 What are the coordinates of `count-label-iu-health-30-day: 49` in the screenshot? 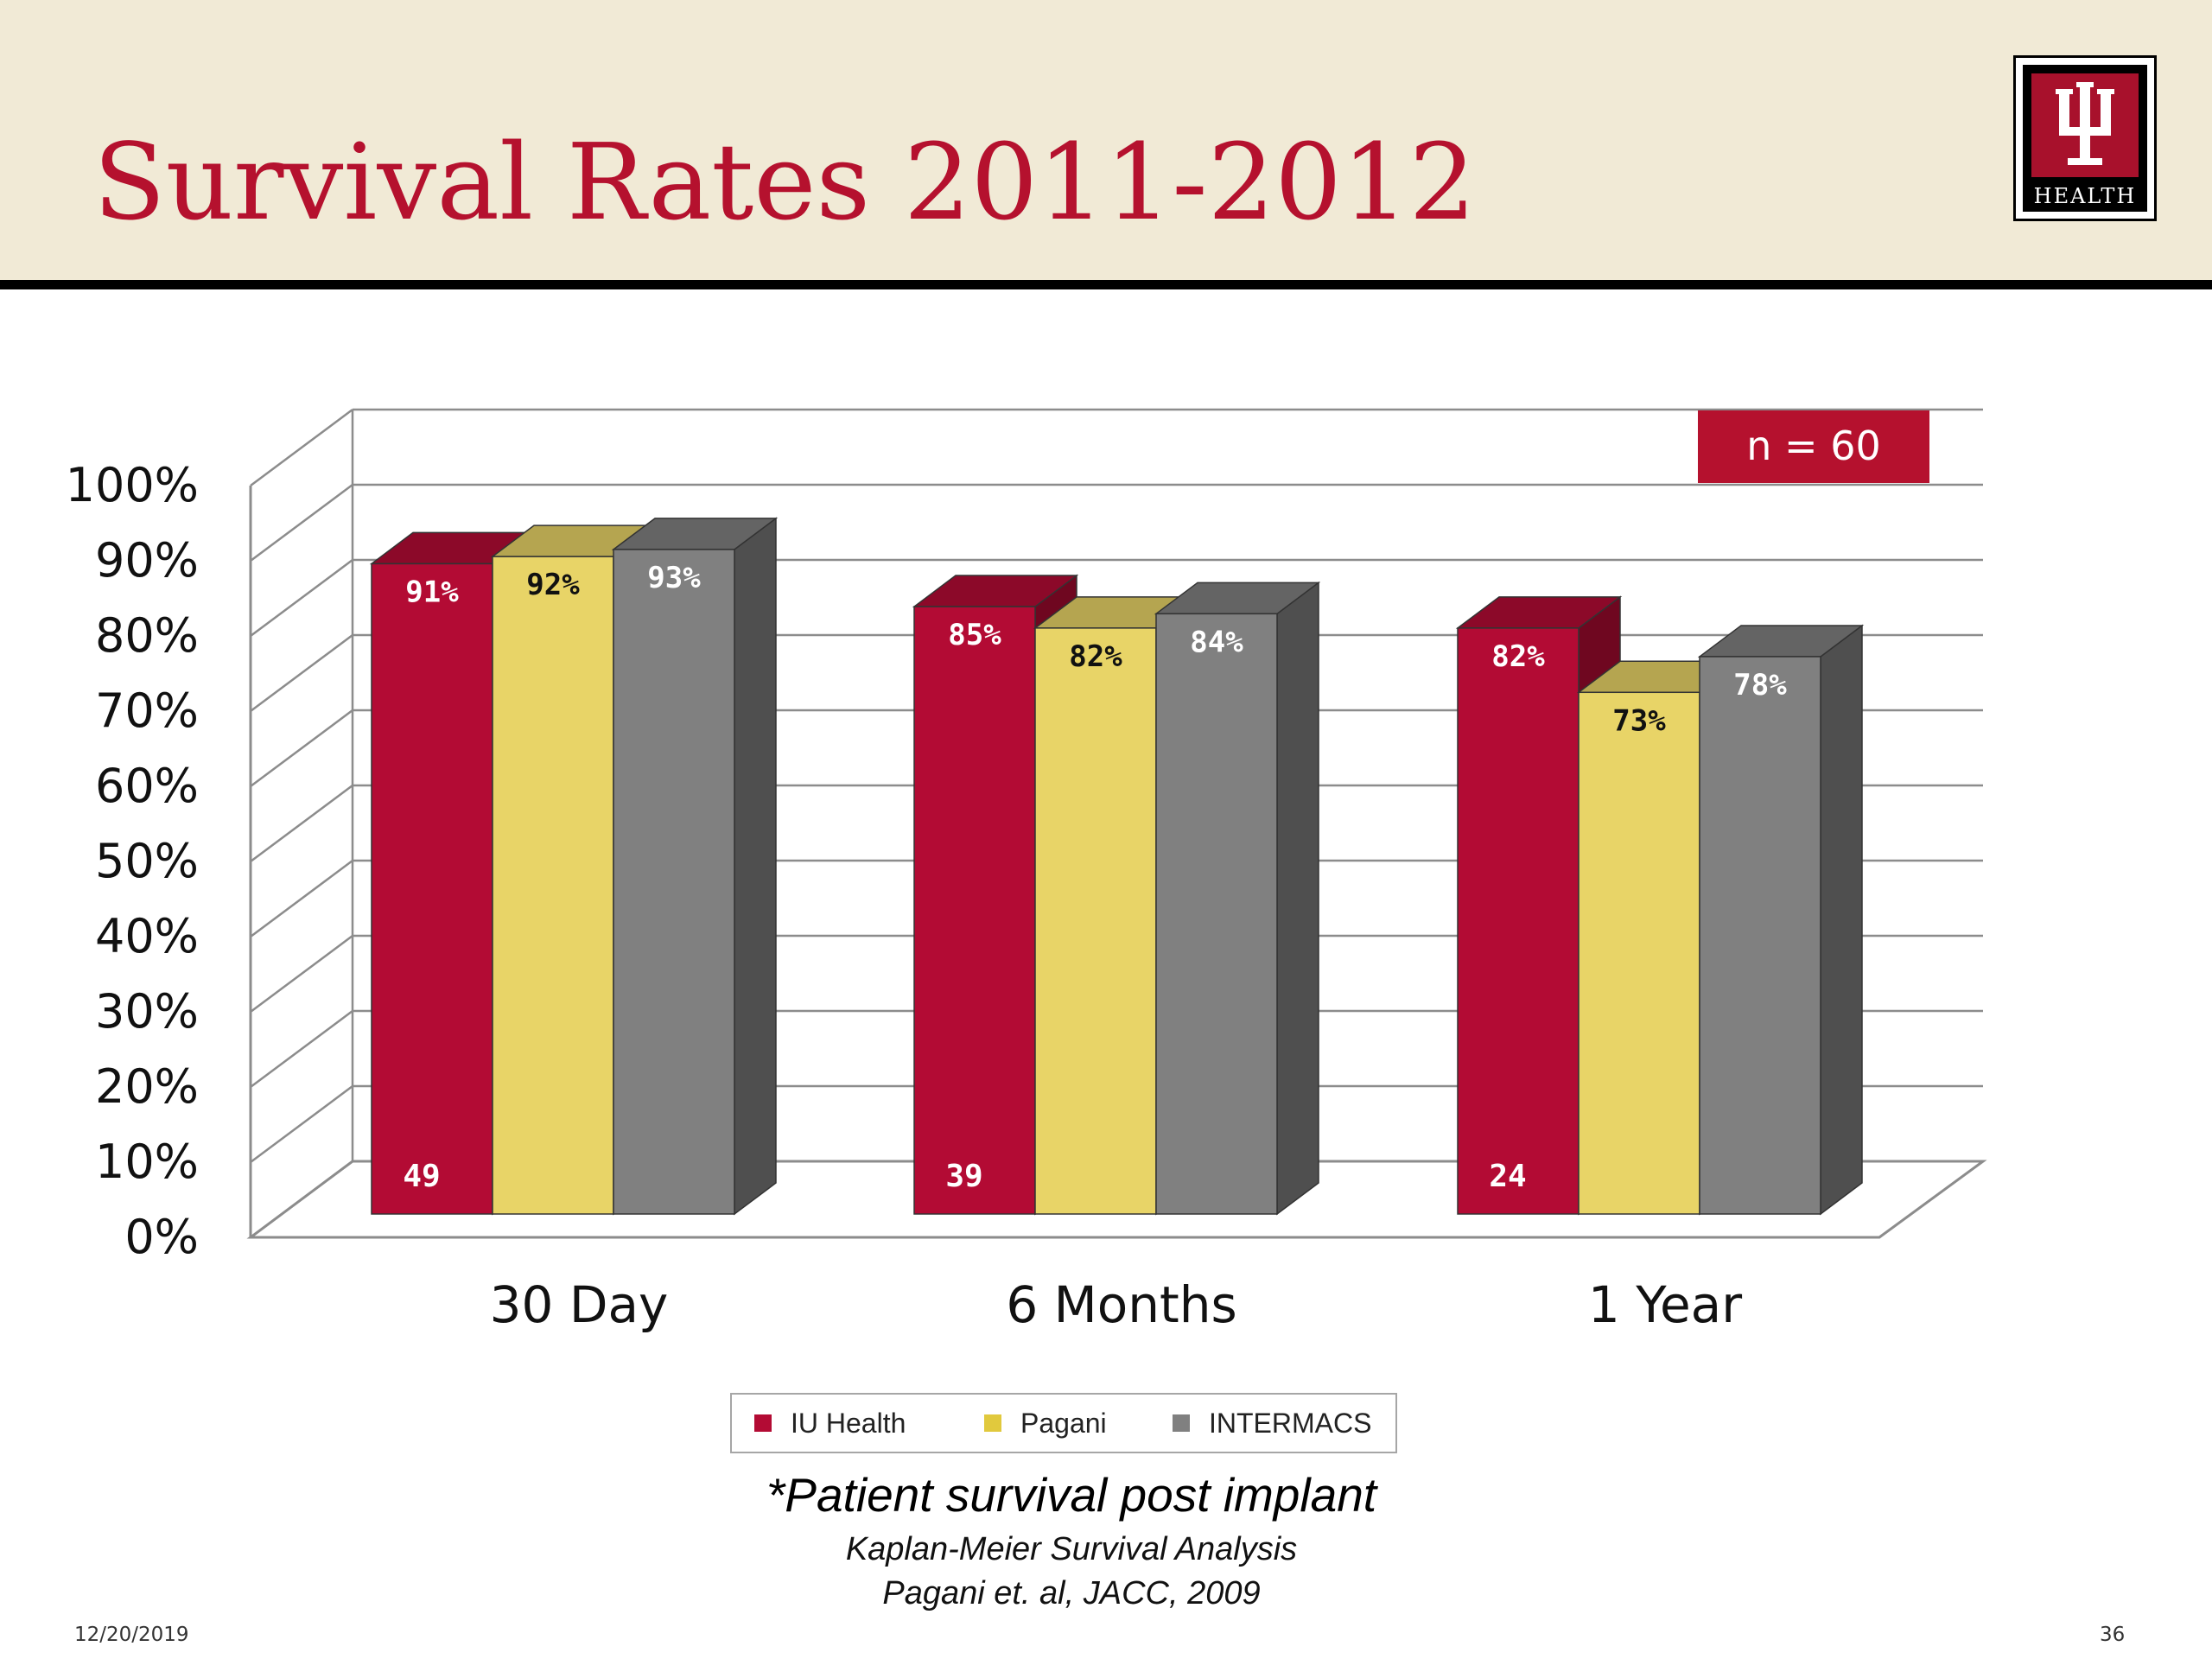 It's located at (421, 1176).